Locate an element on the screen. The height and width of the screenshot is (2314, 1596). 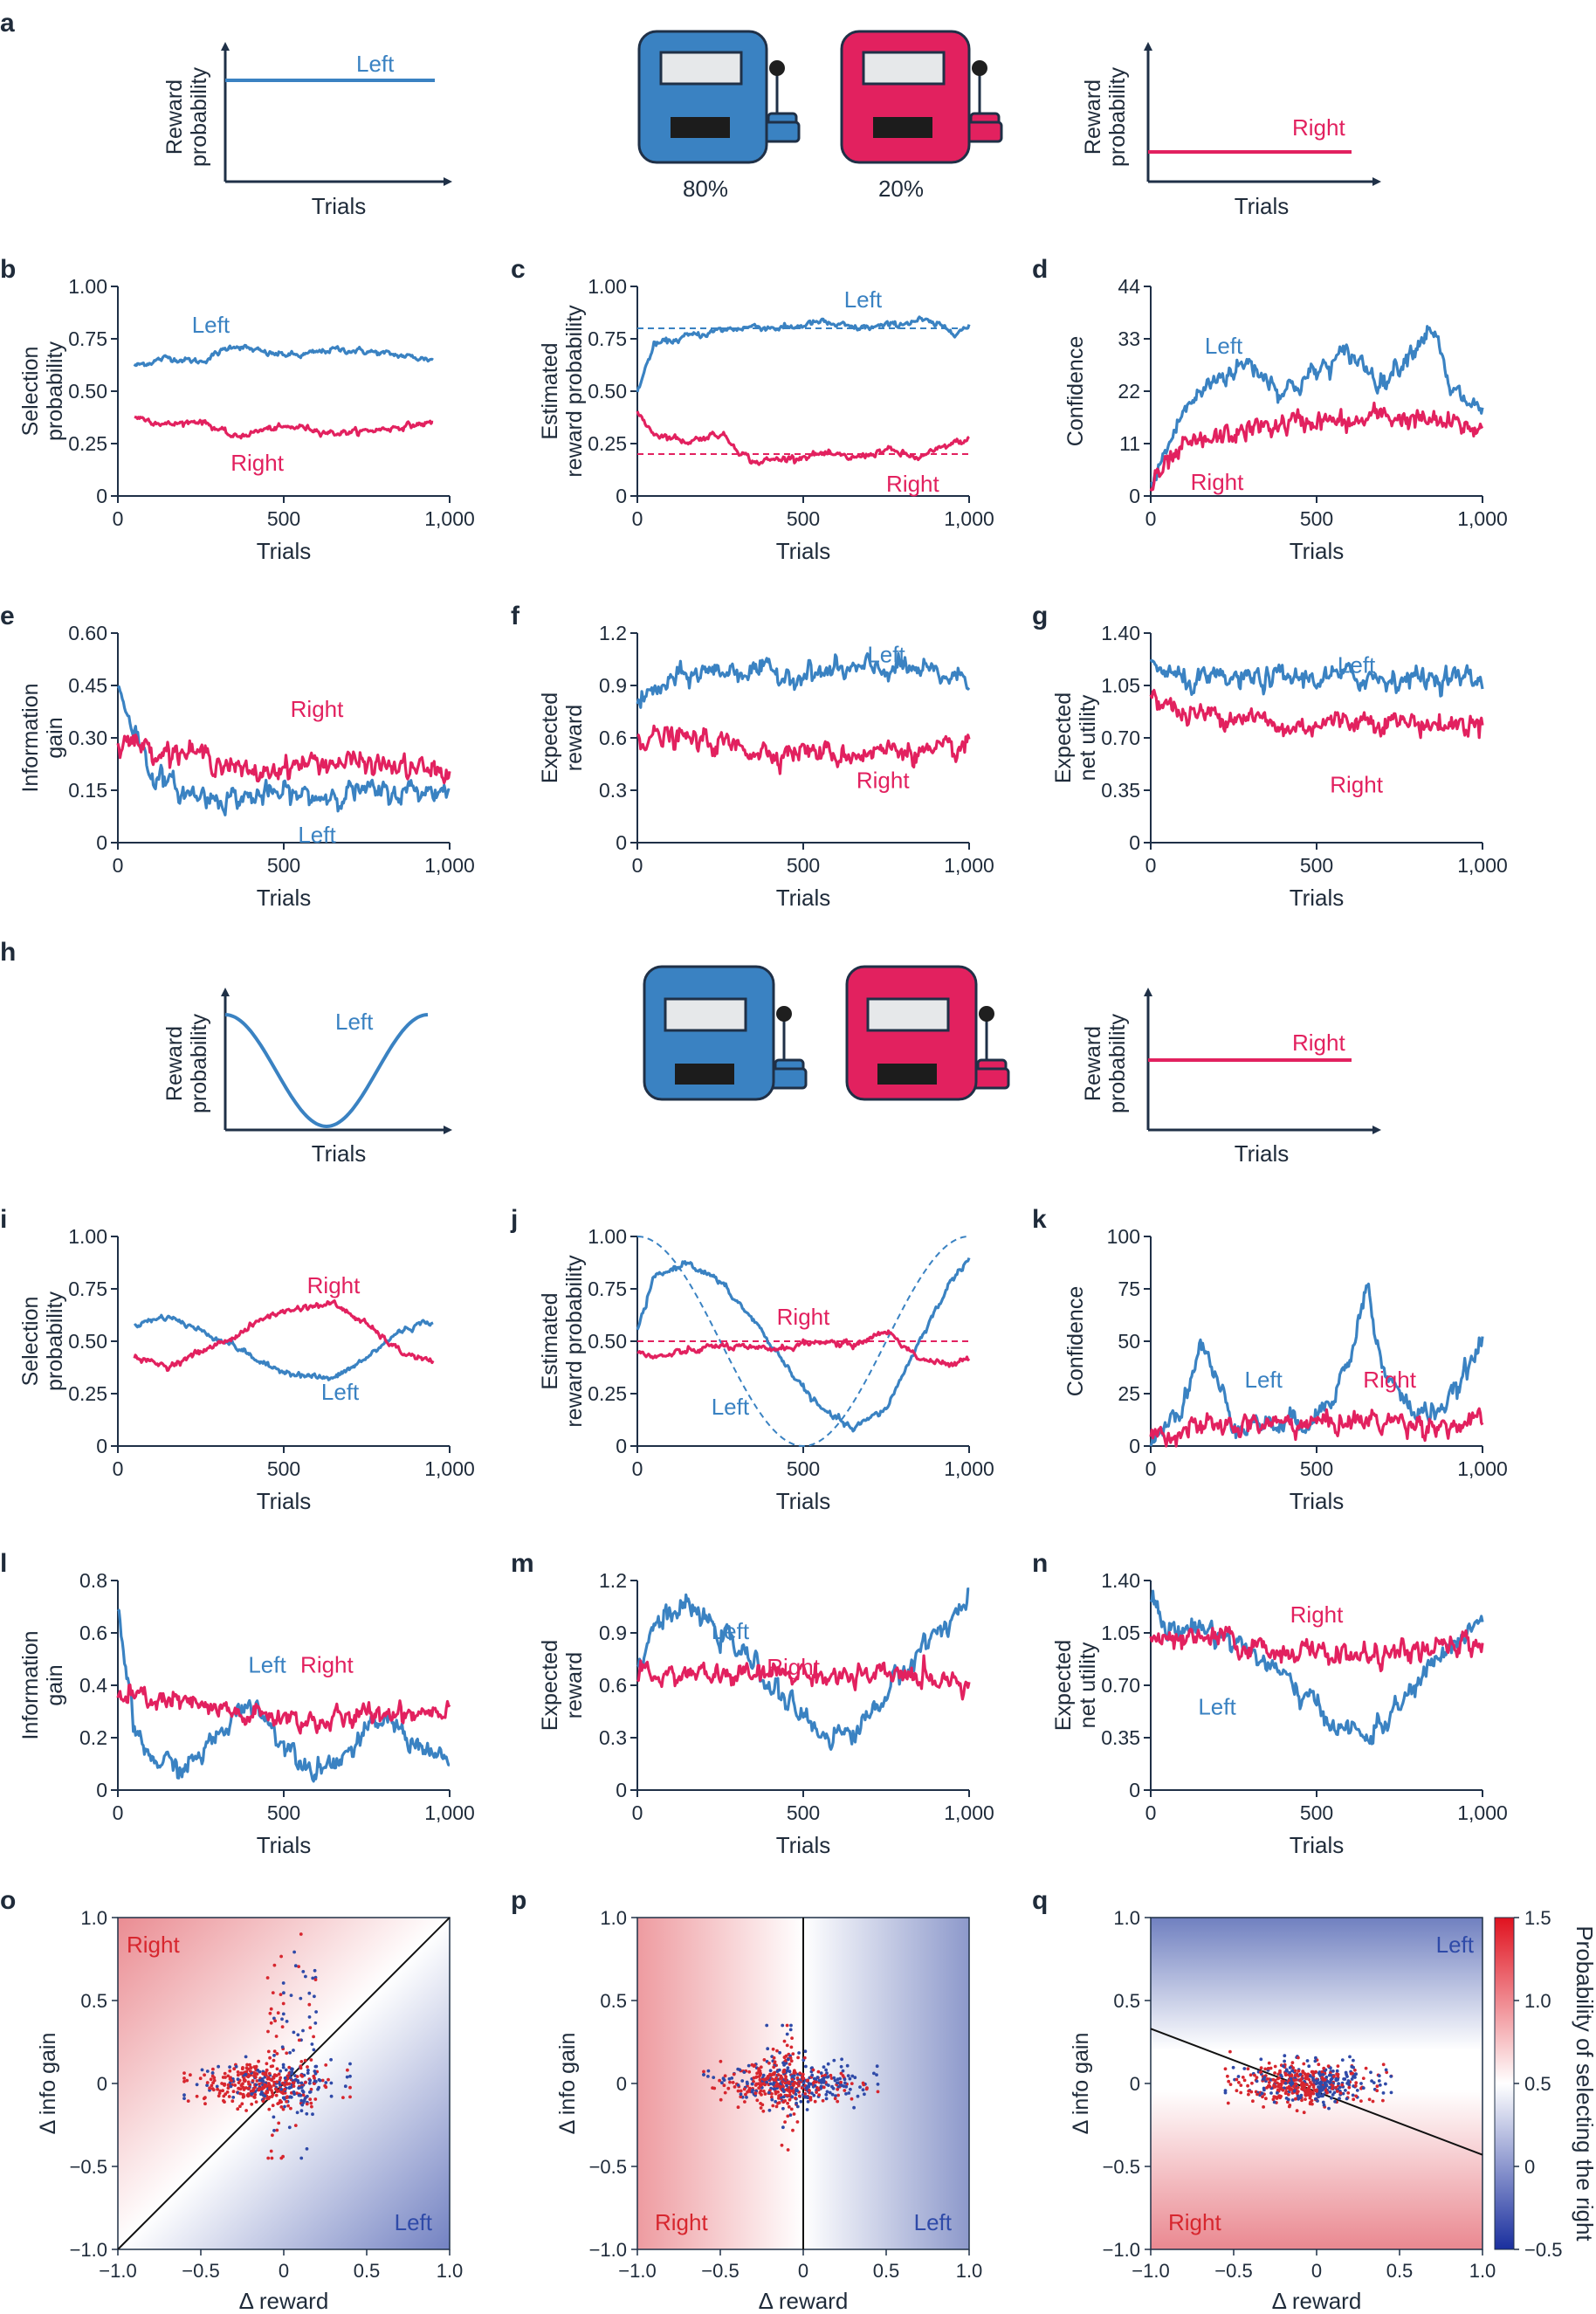
y-tick-label: 0.9 is located at coordinates (613, 685).